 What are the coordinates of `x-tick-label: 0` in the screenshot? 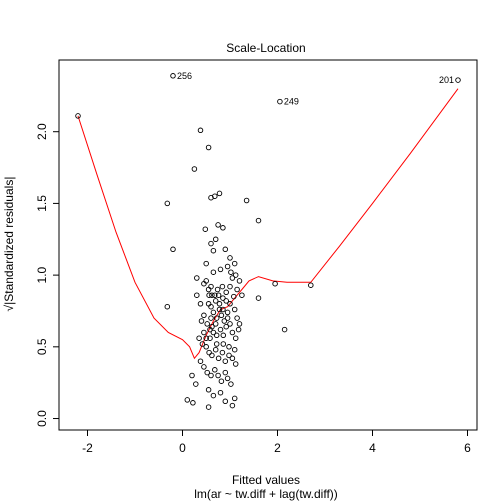 It's located at (182, 448).